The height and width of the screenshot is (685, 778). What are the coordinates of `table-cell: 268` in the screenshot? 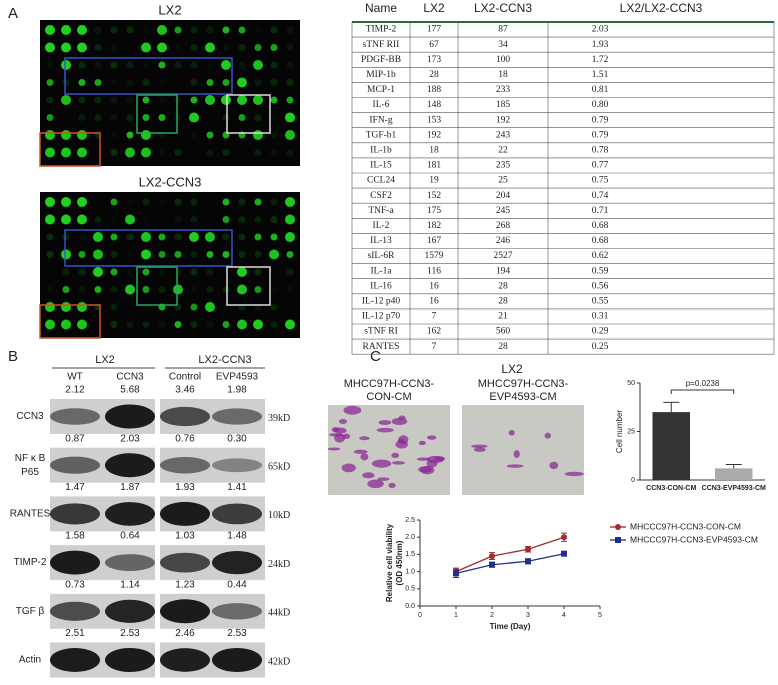 It's located at (503, 226).